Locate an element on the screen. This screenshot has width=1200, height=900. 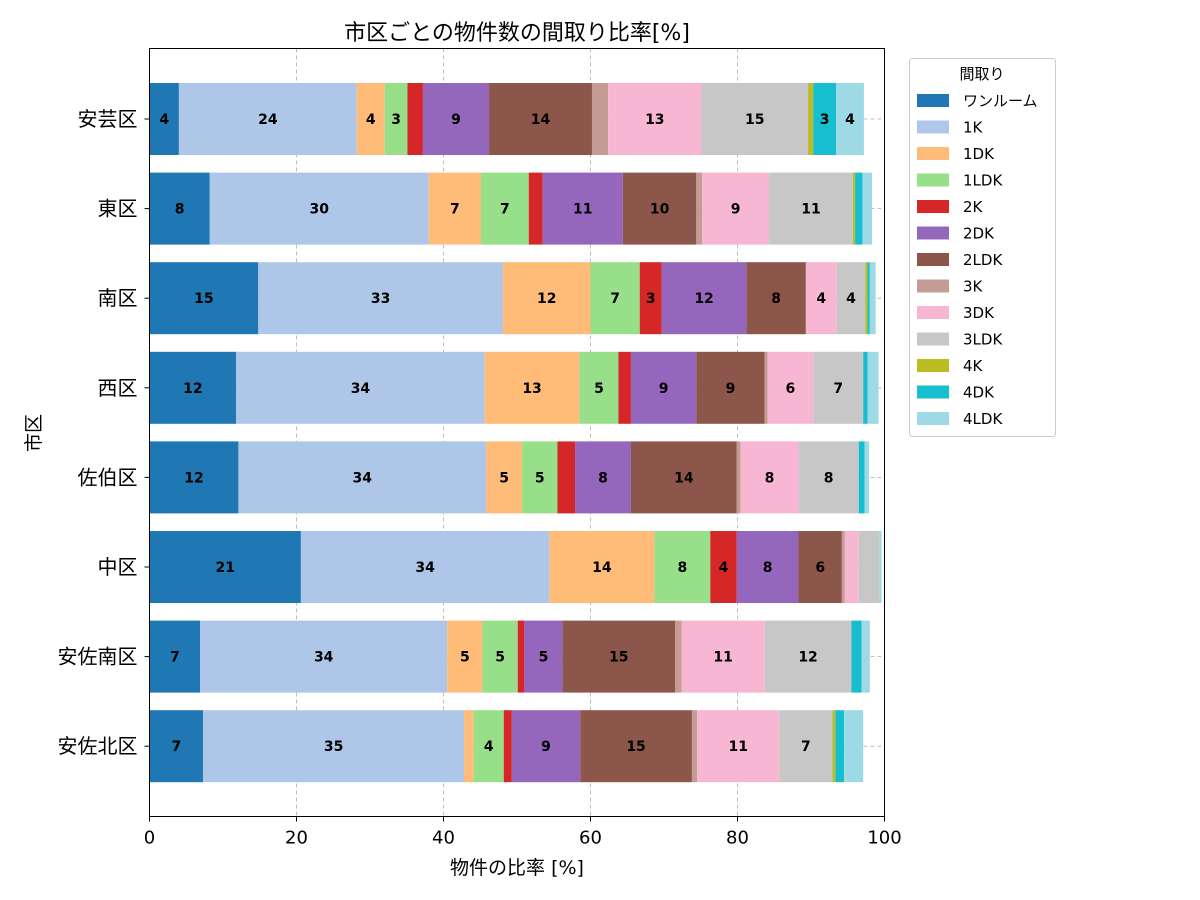
x-axis: 0 20 40 60 80 100 is located at coordinates (523, 832).